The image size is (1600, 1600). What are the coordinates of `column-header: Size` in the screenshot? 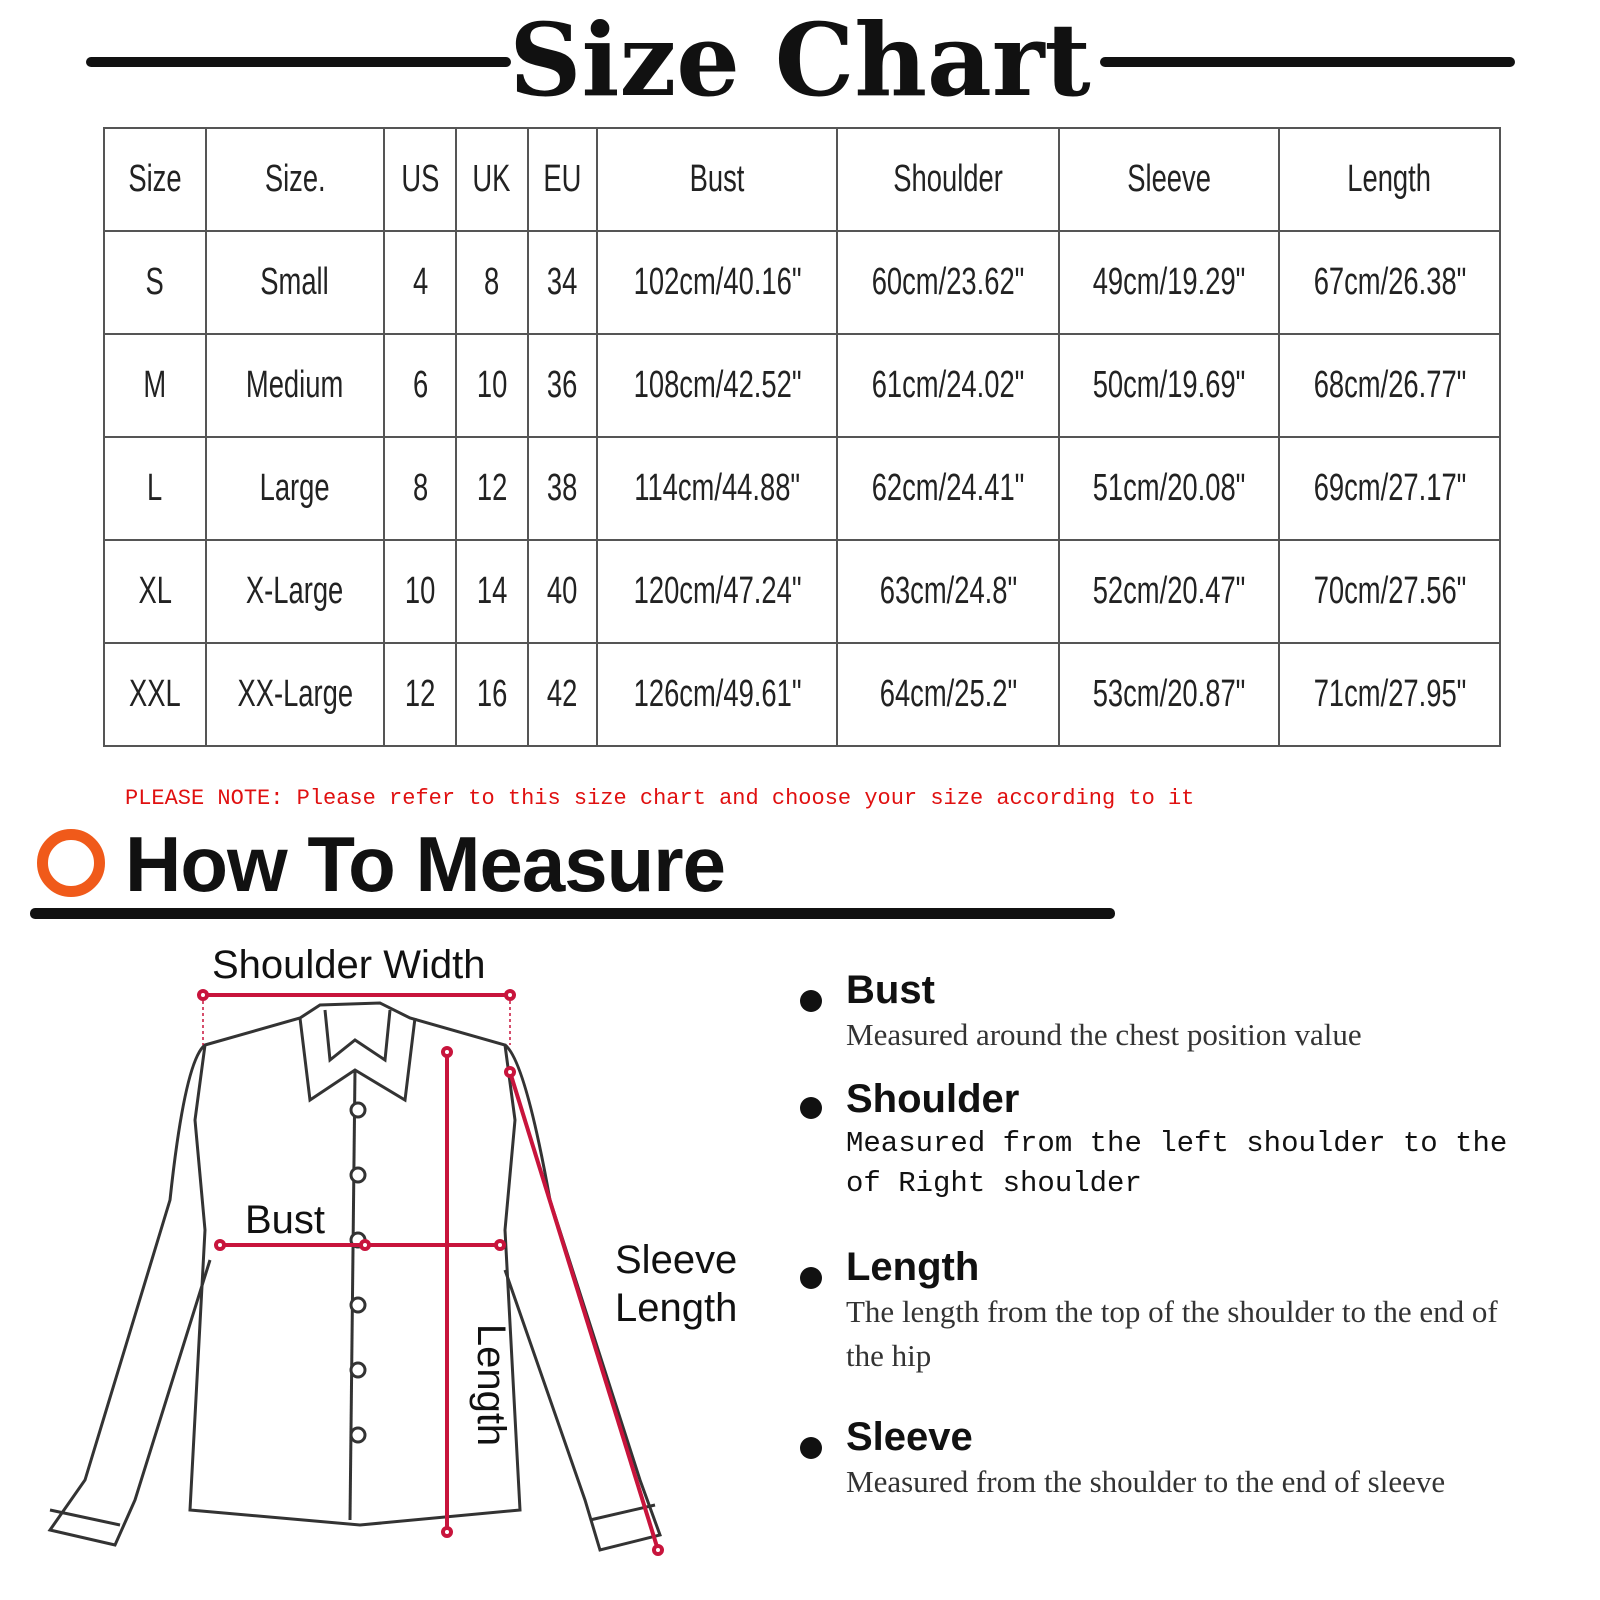 It's located at (155, 179).